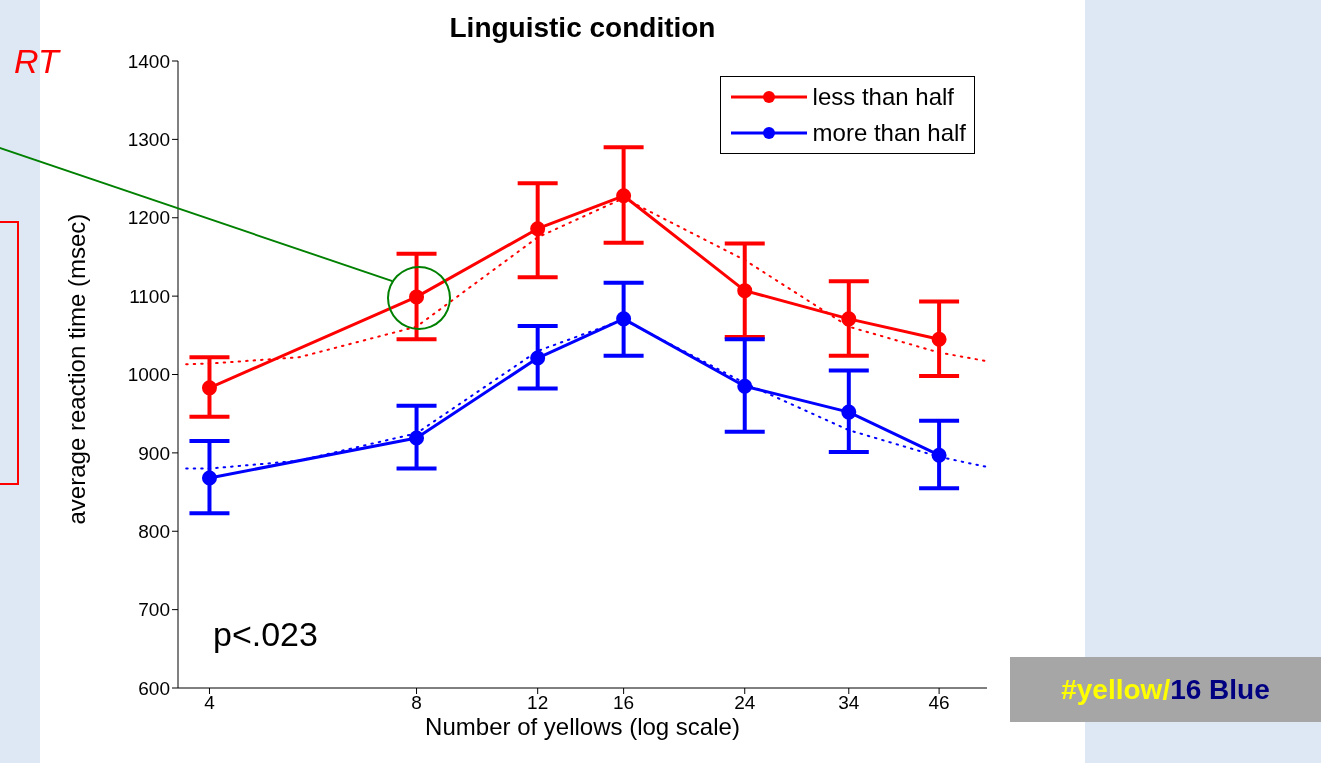 The width and height of the screenshot is (1321, 763). What do you see at coordinates (889, 133) in the screenshot?
I see `legend-label: more than half` at bounding box center [889, 133].